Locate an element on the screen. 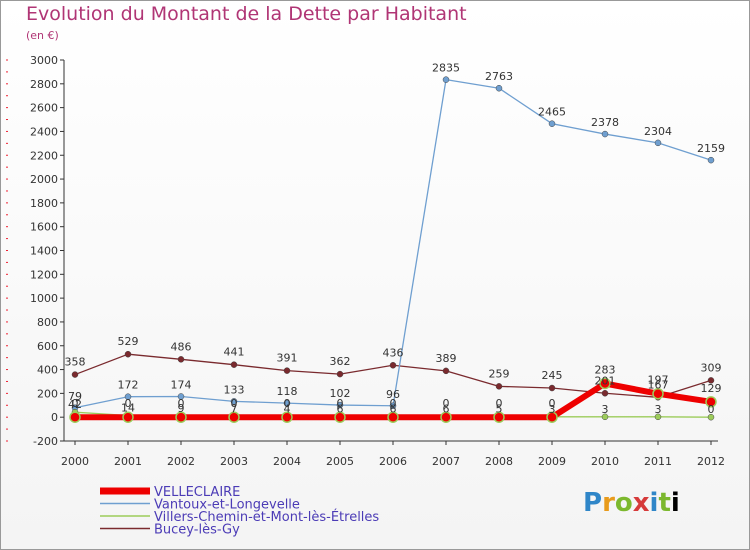 Image resolution: width=750 pixels, height=550 pixels. y-tick-label: 2600 is located at coordinates (44, 108).